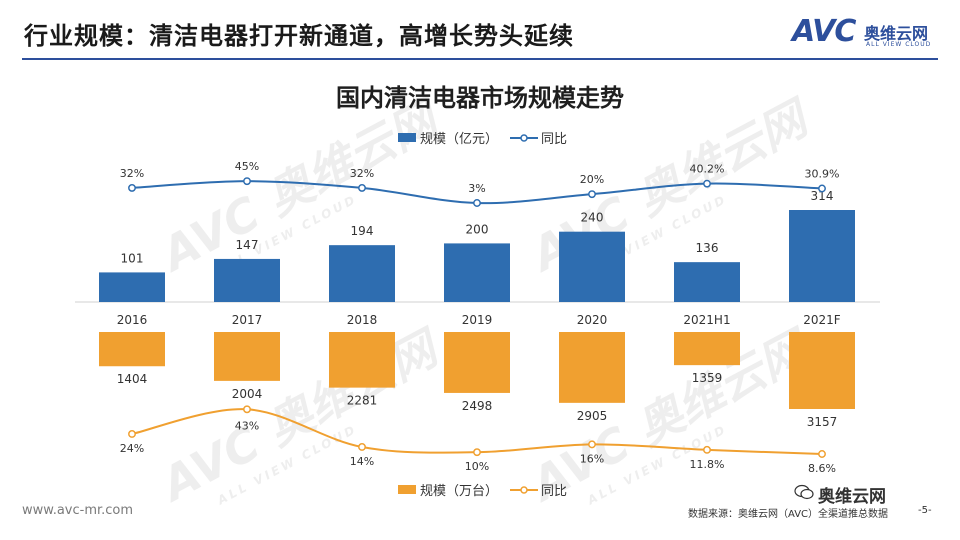 Image resolution: width=960 pixels, height=540 pixels. What do you see at coordinates (477, 406) in the screenshot?
I see `bar-volume-label: 2498` at bounding box center [477, 406].